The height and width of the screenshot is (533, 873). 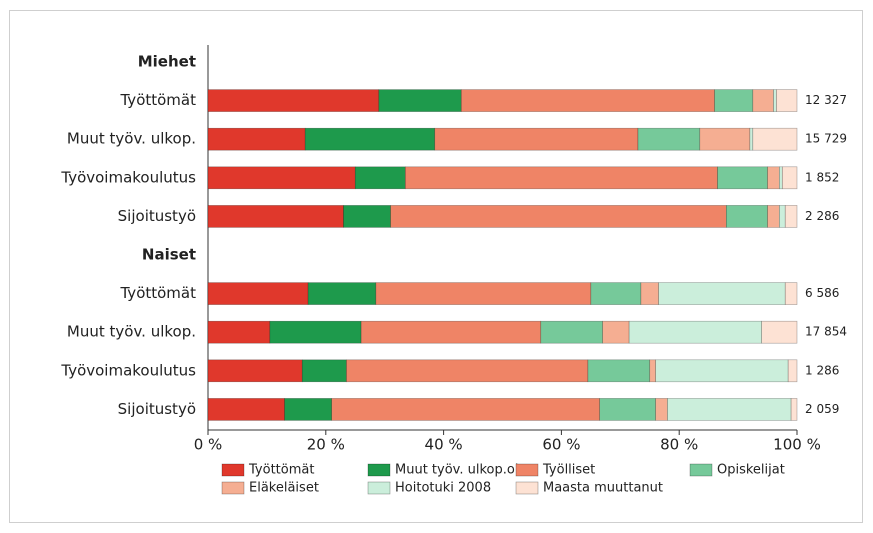 What do you see at coordinates (826, 139) in the screenshot?
I see `row-total: 15 729` at bounding box center [826, 139].